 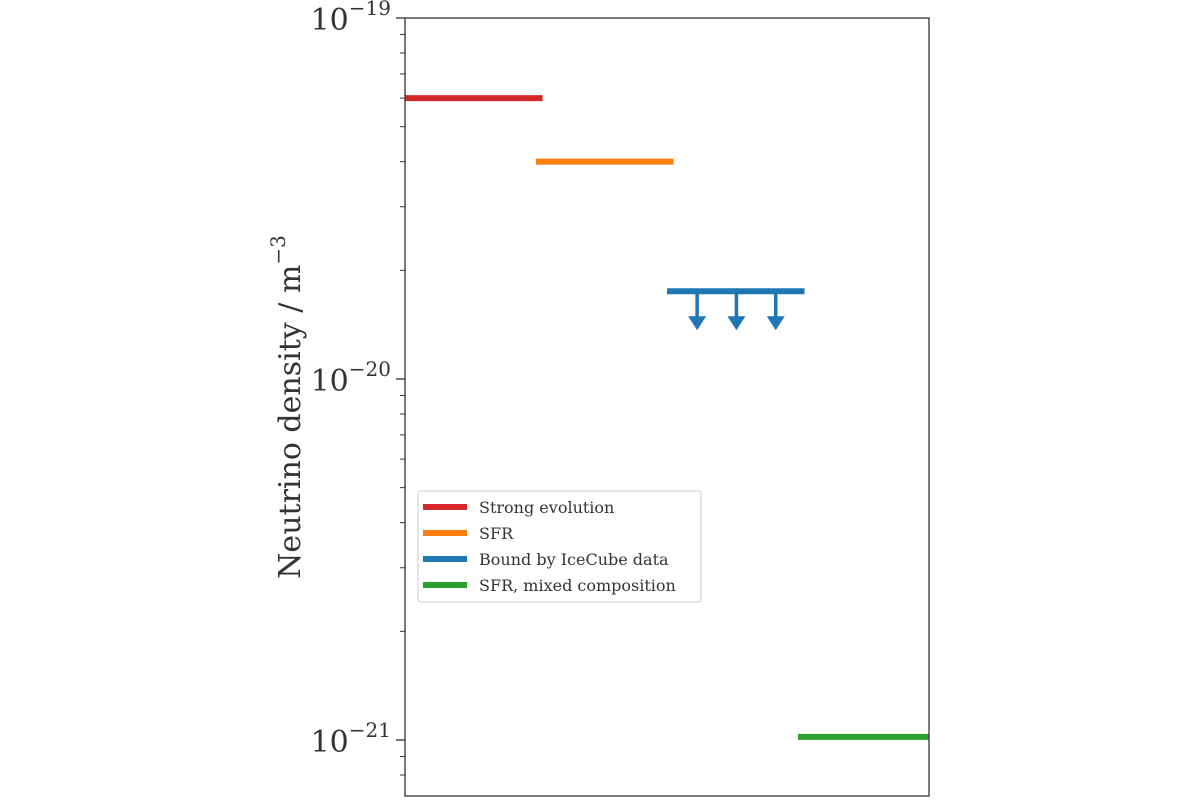 I want to click on legend-item: Bound by IceCube data, so click(x=546, y=559).